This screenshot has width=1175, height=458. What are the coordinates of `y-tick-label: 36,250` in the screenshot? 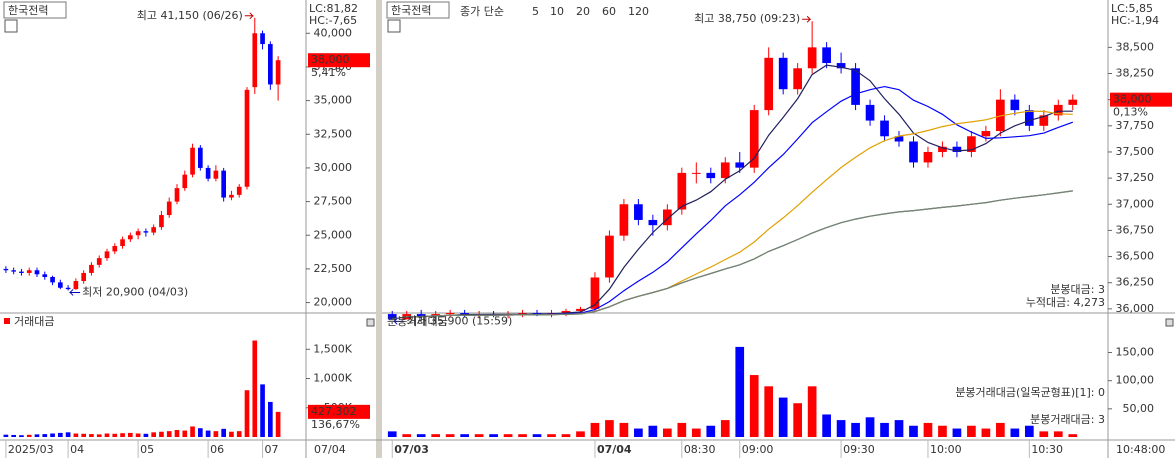 It's located at (1135, 282).